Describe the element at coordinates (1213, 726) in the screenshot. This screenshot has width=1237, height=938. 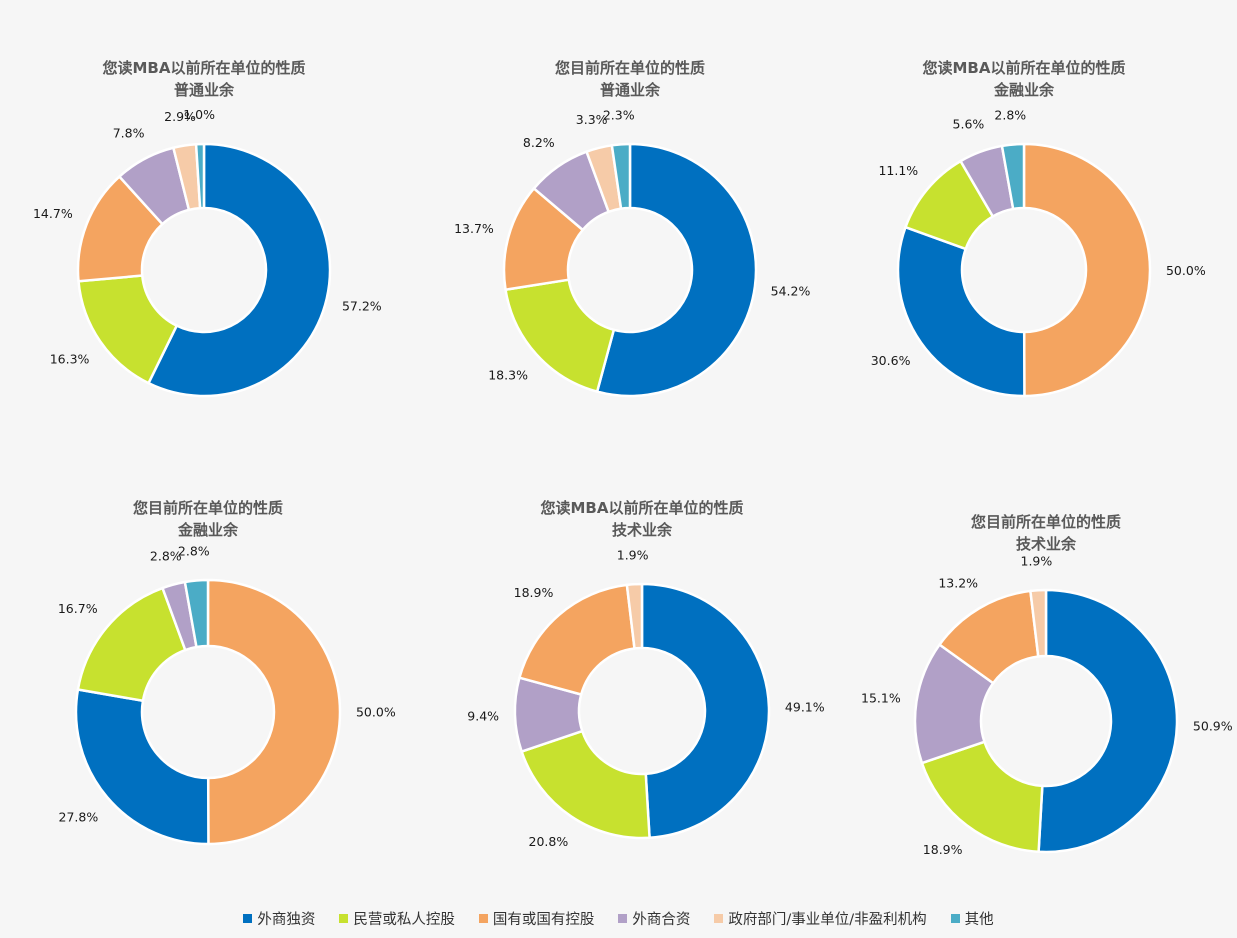
I see `data-label: 50.9%` at that location.